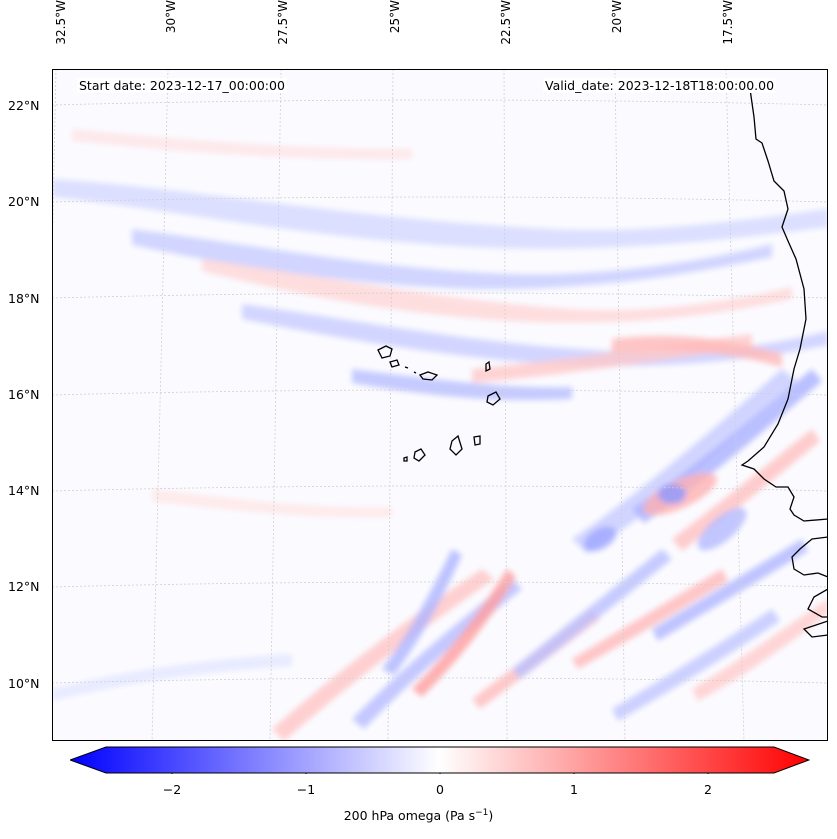 Image resolution: width=837 pixels, height=839 pixels. I want to click on lat-tick: 20°N, so click(24, 201).